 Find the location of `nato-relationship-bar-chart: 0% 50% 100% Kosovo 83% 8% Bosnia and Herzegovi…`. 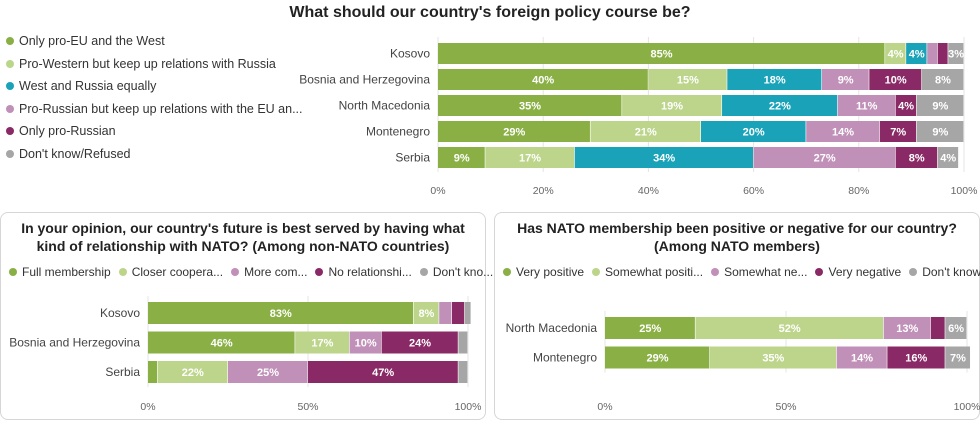

nato-relationship-bar-chart: 0% 50% 100% Kosovo 83% 8% Bosnia and Herzegovi… is located at coordinates (245, 354).